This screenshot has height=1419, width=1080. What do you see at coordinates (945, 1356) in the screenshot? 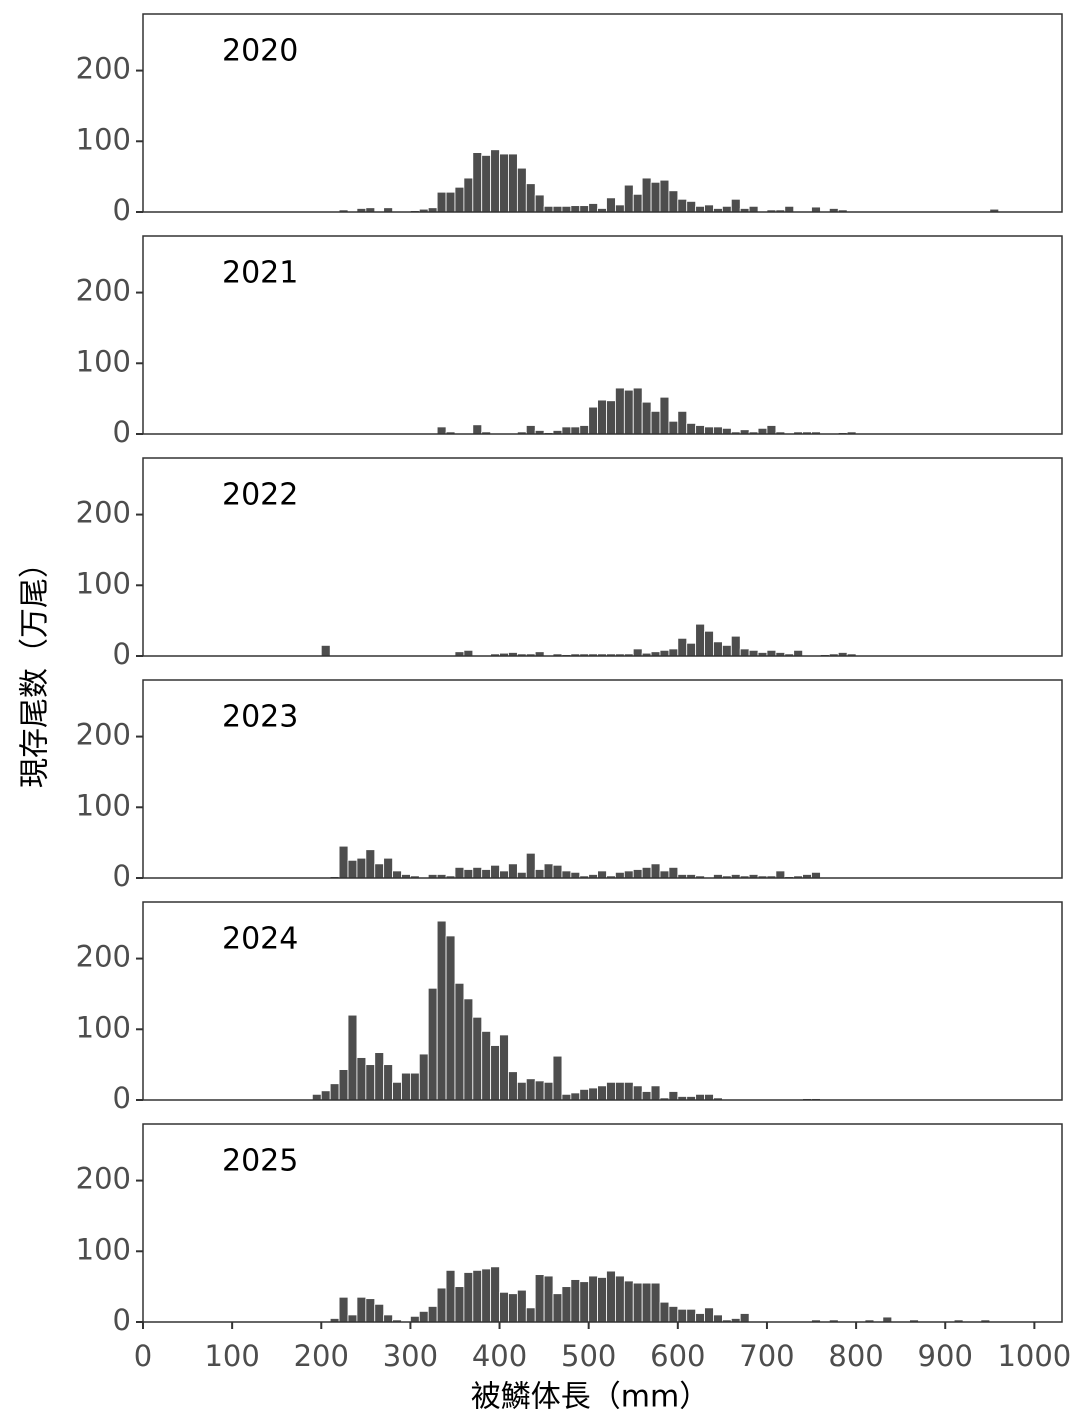
I see `x-tick-label: 900` at bounding box center [945, 1356].